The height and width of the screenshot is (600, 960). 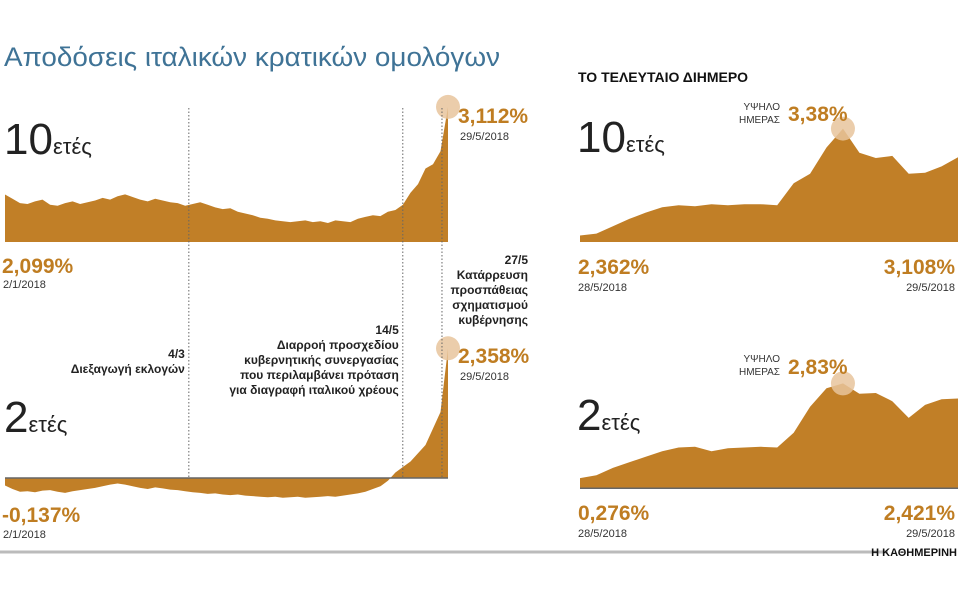 I want to click on value-label: 0,276%, so click(x=614, y=513).